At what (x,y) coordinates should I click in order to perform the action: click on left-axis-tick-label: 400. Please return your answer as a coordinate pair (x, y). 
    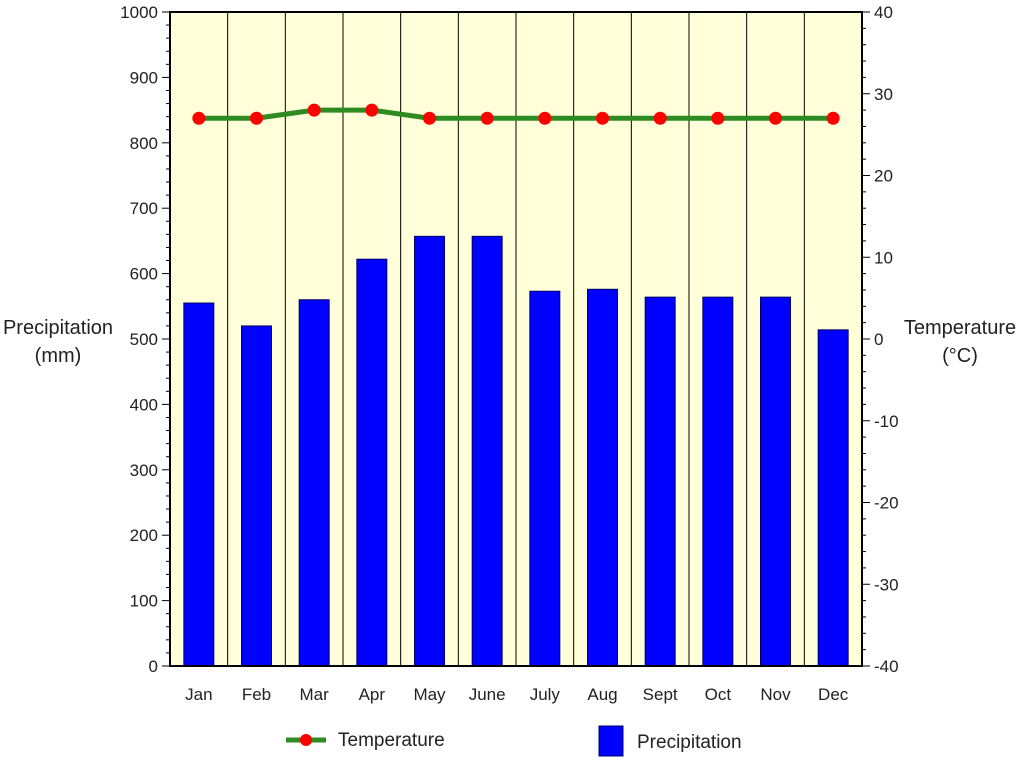
    Looking at the image, I should click on (144, 404).